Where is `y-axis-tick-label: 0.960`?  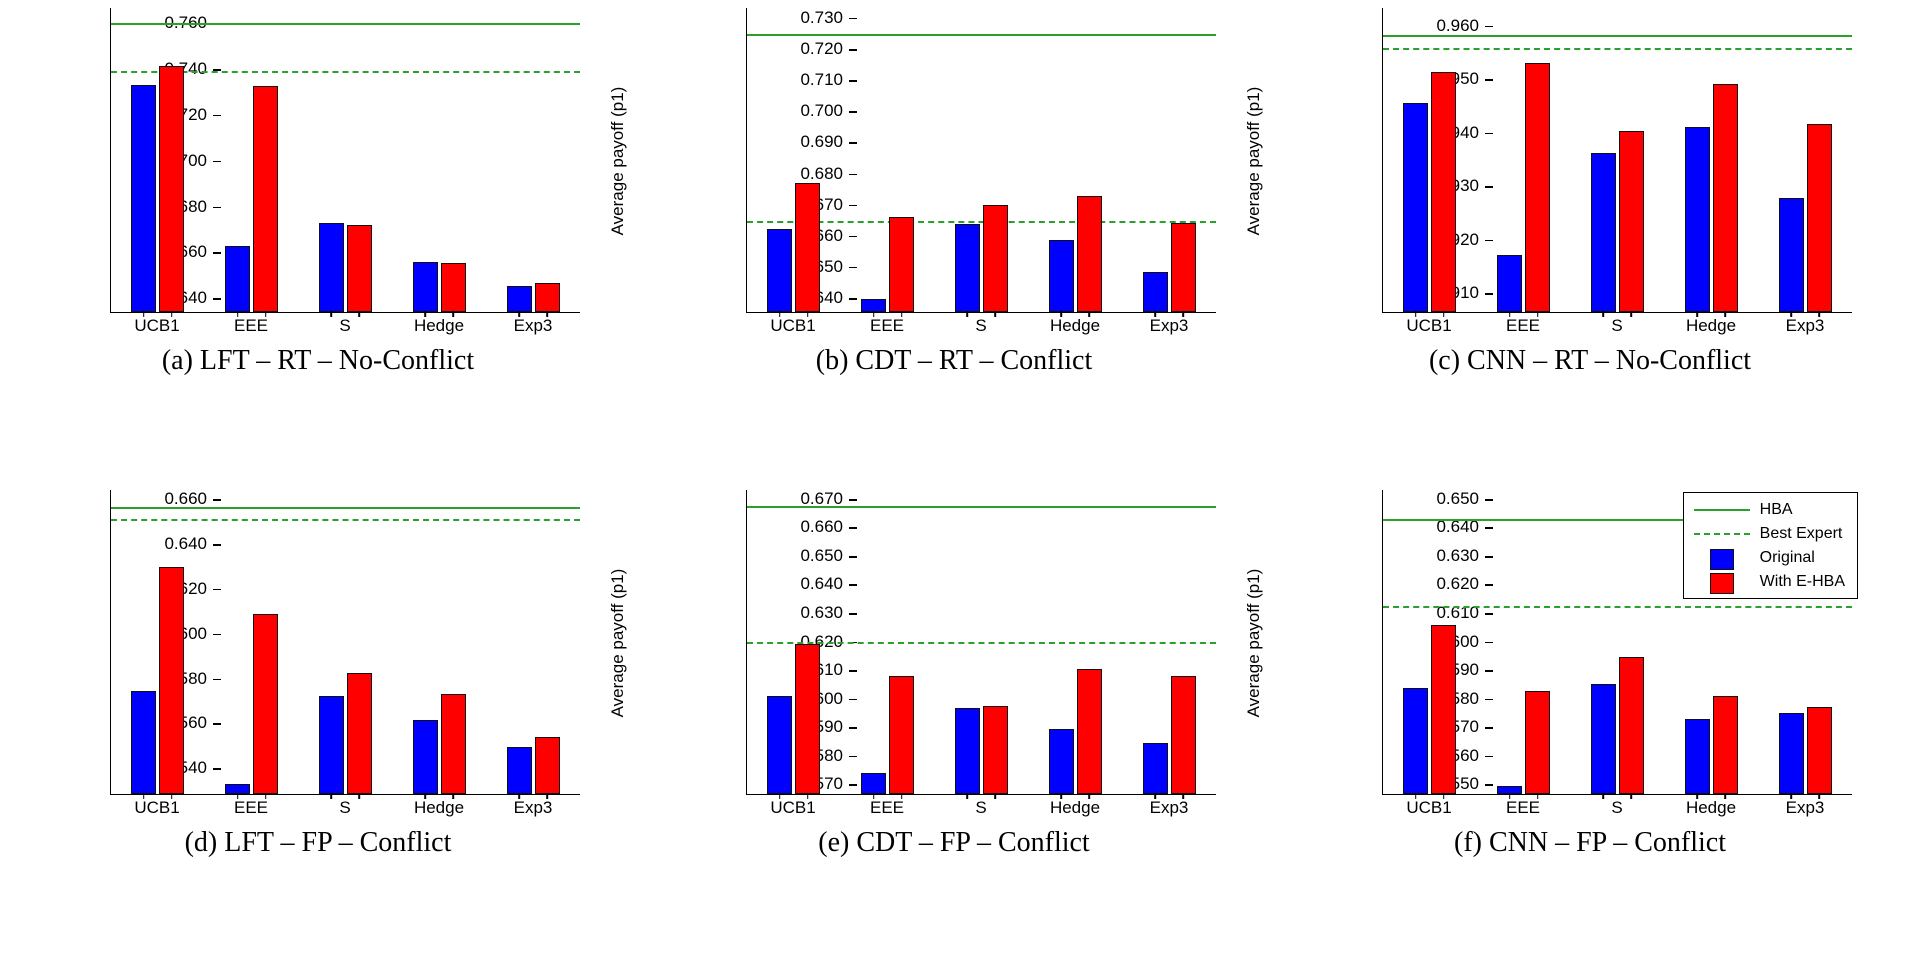
y-axis-tick-label: 0.960 is located at coordinates (1457, 25).